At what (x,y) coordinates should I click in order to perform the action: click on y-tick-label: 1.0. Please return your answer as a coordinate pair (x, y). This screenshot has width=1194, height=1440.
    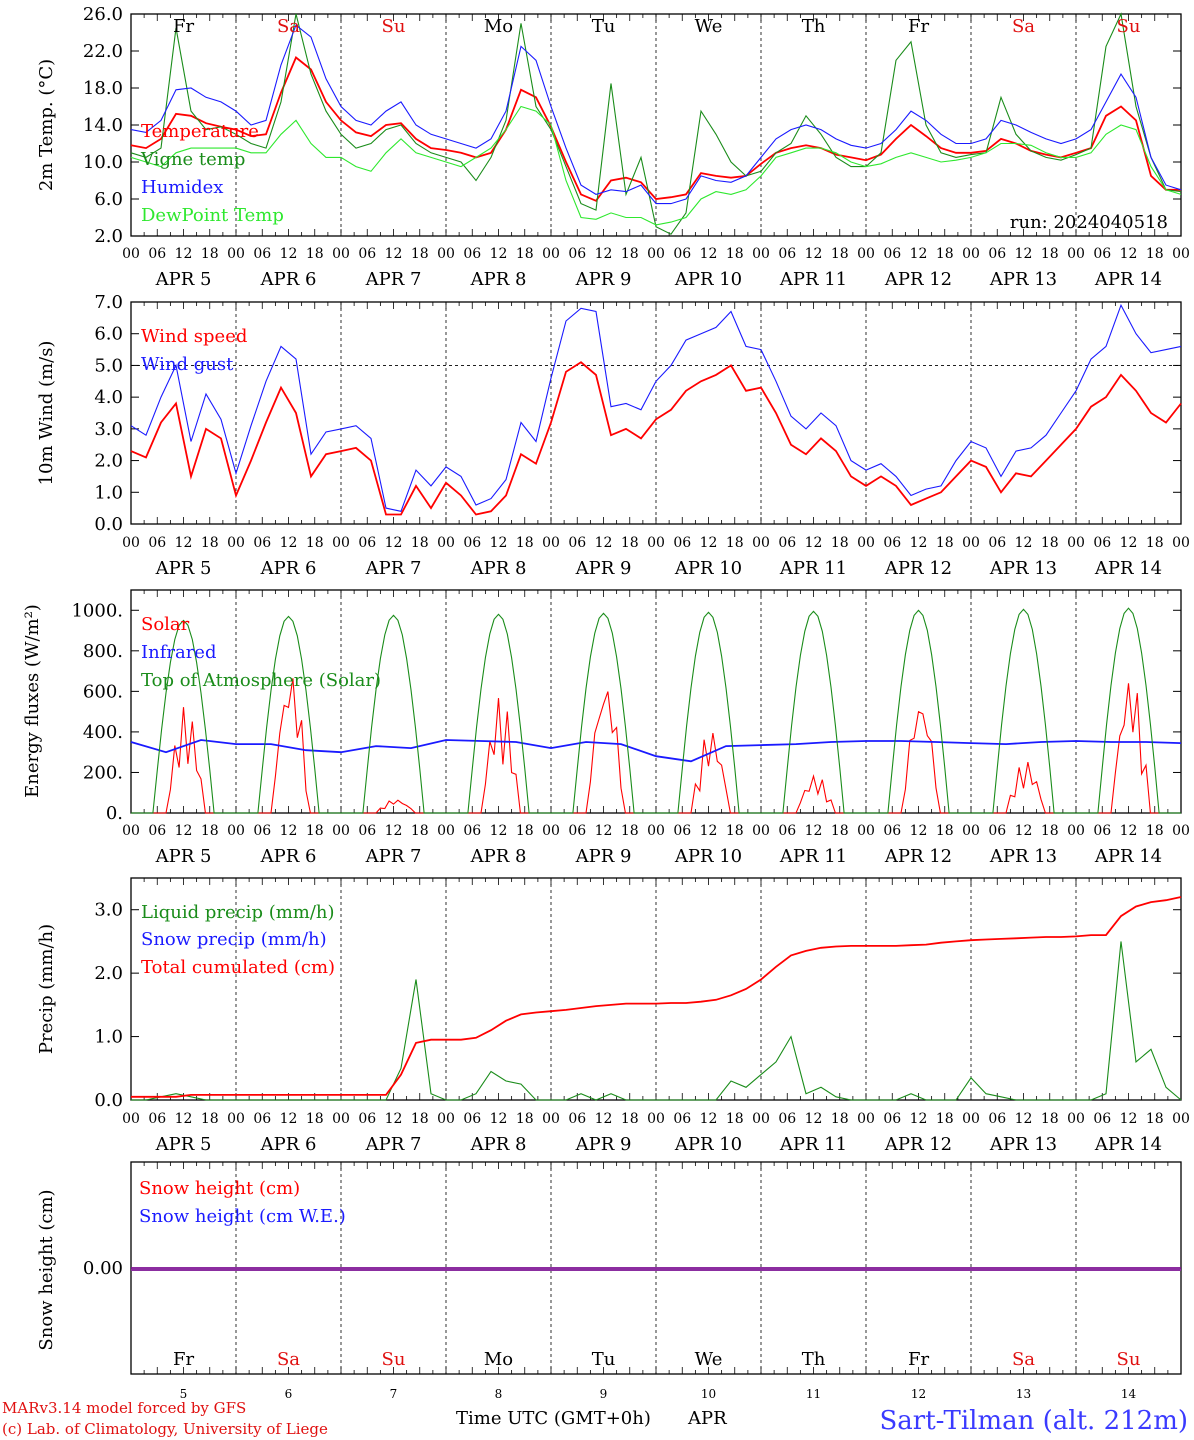
    Looking at the image, I should click on (108, 492).